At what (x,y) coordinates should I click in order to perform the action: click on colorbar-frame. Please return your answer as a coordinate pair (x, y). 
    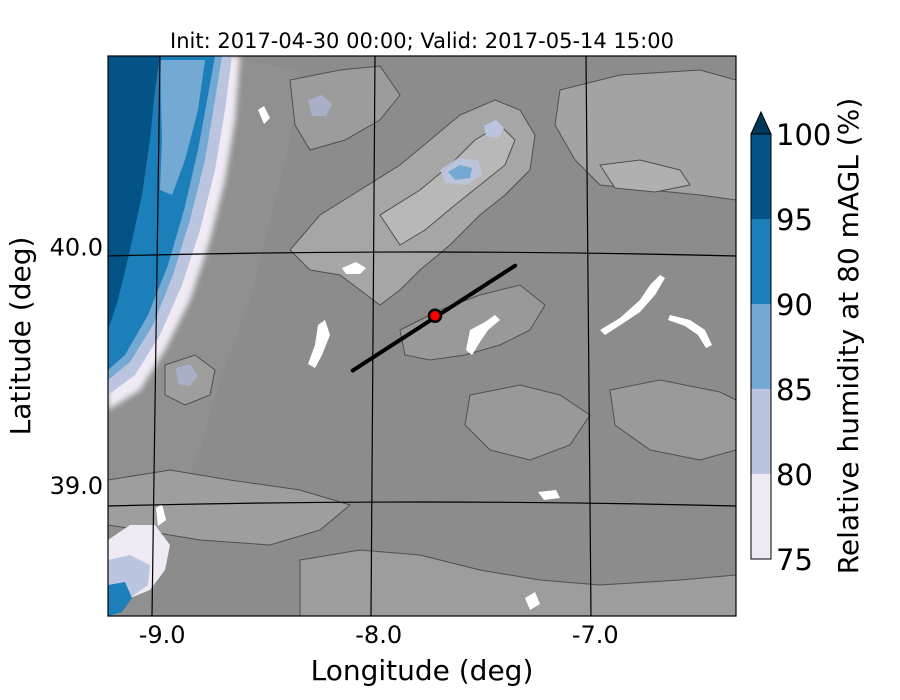
    Looking at the image, I should click on (761, 346).